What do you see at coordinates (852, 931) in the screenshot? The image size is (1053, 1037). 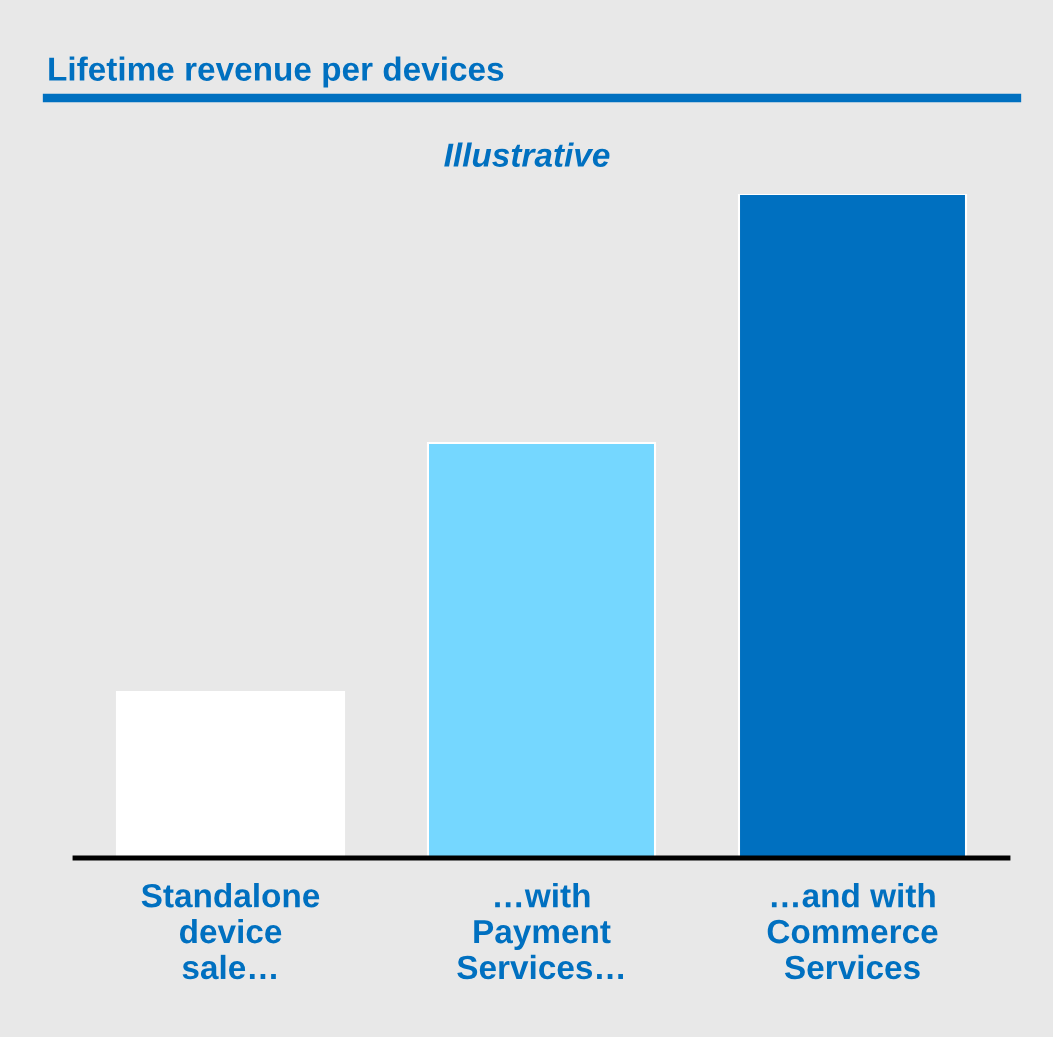 I see `x-tick-label: …and with Commerce Services` at bounding box center [852, 931].